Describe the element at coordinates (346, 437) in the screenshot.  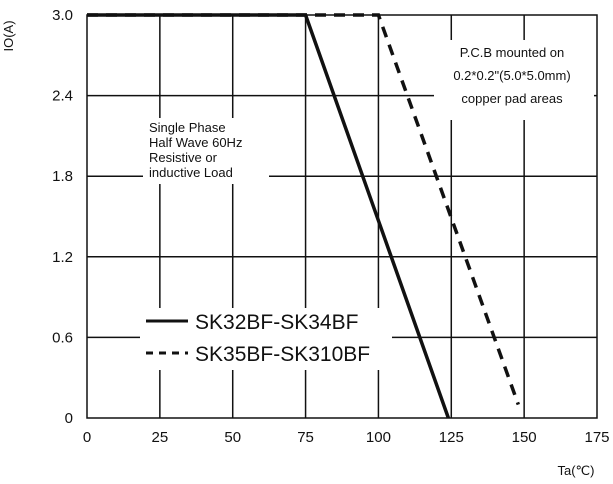
I see `x-axis-ticks: 0 25 50 75 100 125 150 175` at that location.